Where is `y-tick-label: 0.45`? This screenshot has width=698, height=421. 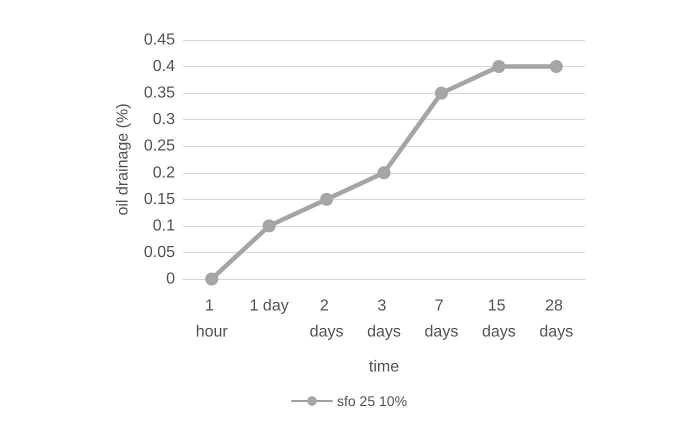 y-tick-label: 0.45 is located at coordinates (160, 40).